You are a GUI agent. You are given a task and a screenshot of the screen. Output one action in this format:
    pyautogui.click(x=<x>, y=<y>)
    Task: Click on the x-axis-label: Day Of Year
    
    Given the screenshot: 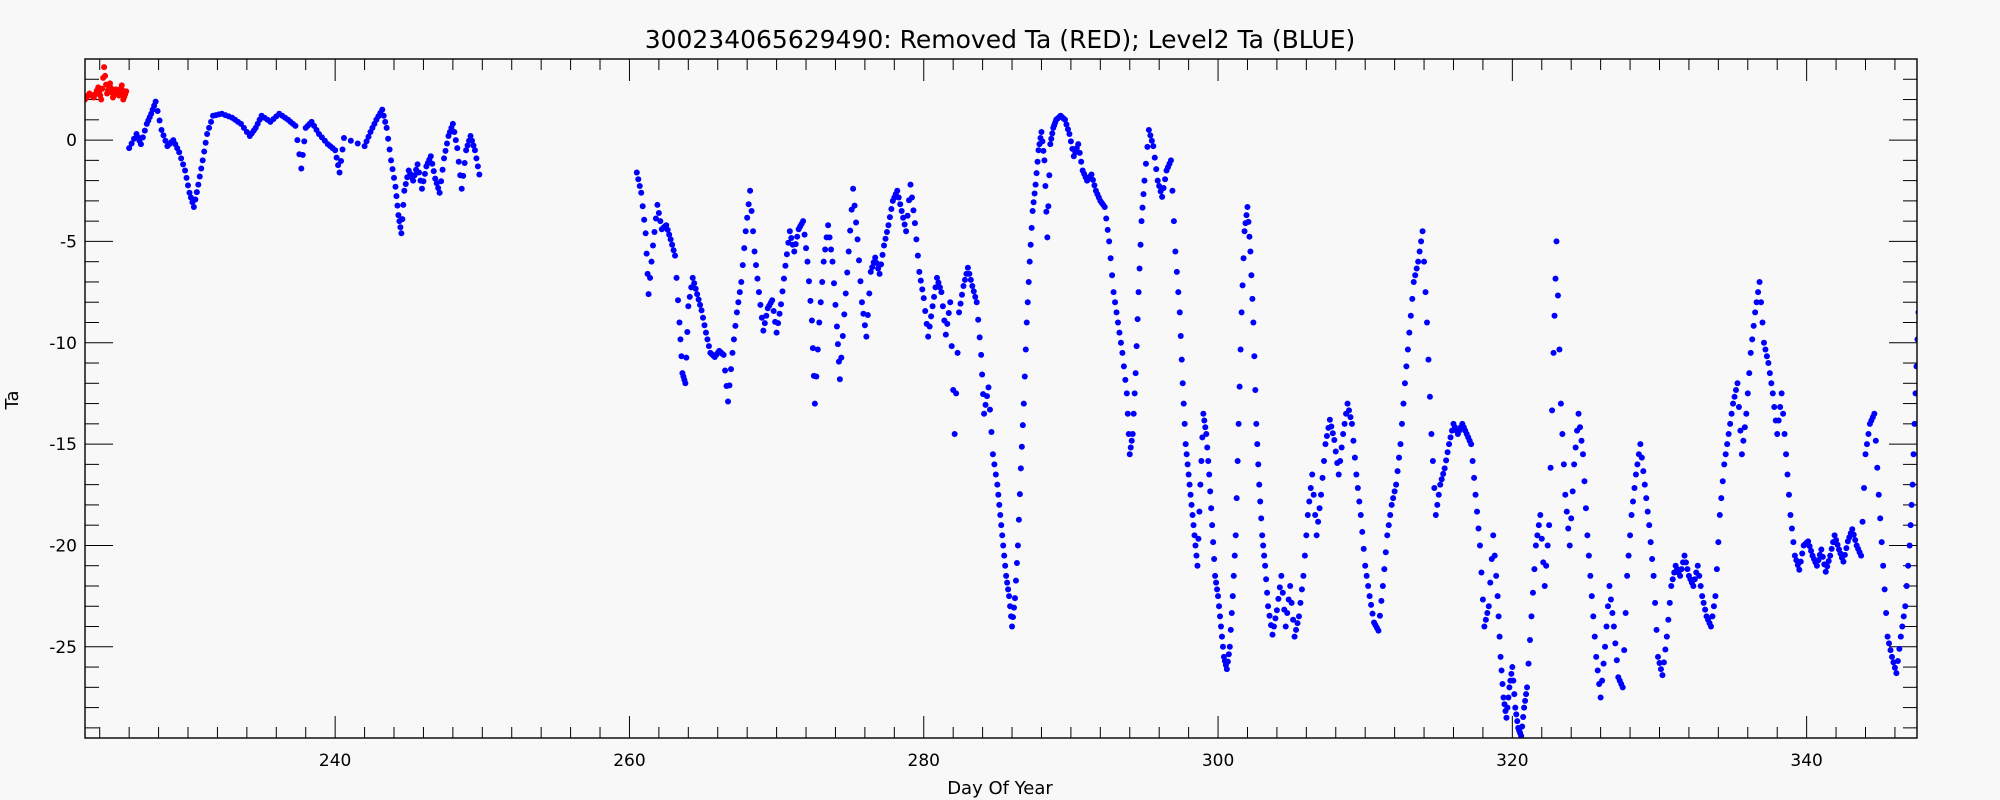 What is the action you would take?
    pyautogui.click(x=1000, y=788)
    